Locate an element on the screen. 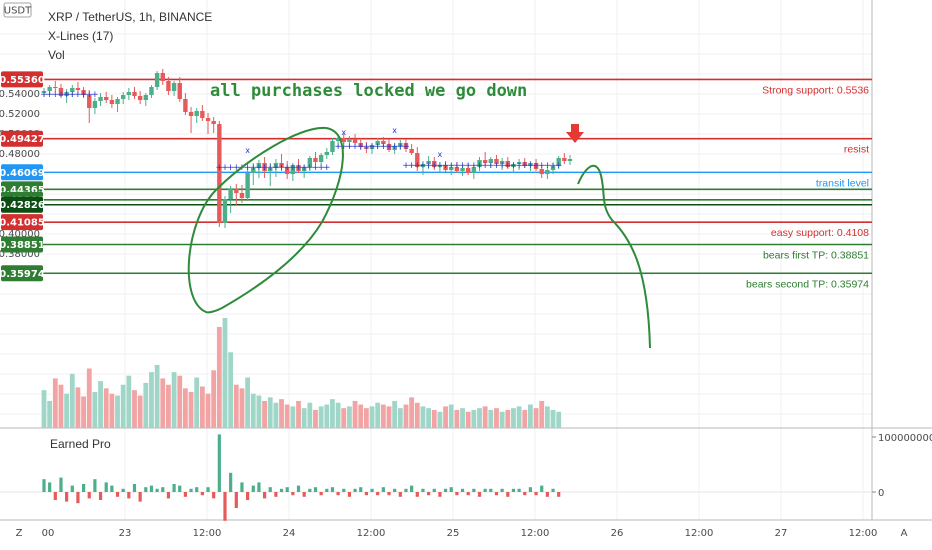 The image size is (932, 550). corner-left-z: Z is located at coordinates (19, 533).